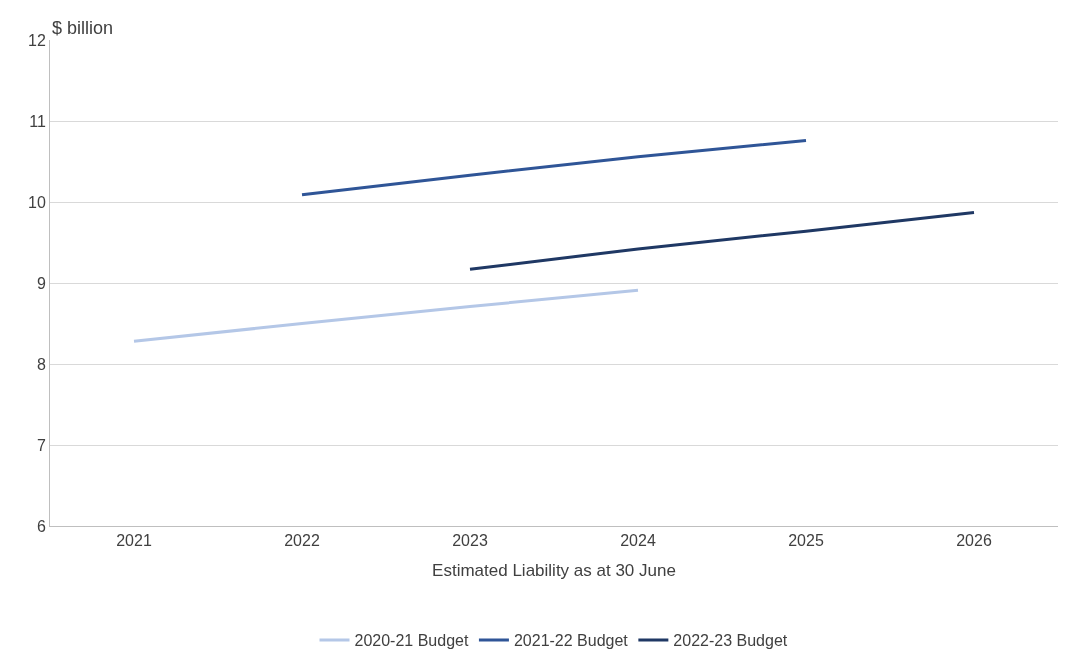  I want to click on legend-label: 2021-22 Budget, so click(571, 641).